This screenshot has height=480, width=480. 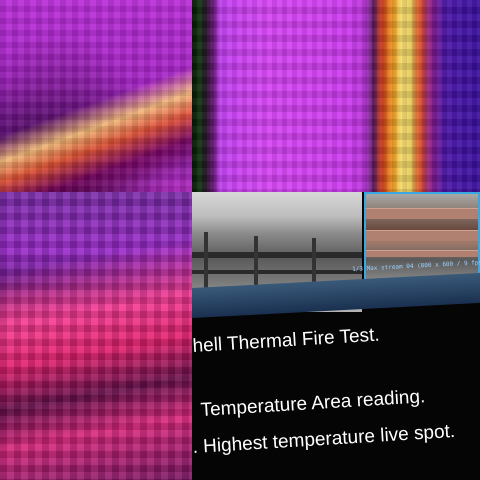 What do you see at coordinates (313, 403) in the screenshot?
I see `caption-line-2: Temperature Area reading.` at bounding box center [313, 403].